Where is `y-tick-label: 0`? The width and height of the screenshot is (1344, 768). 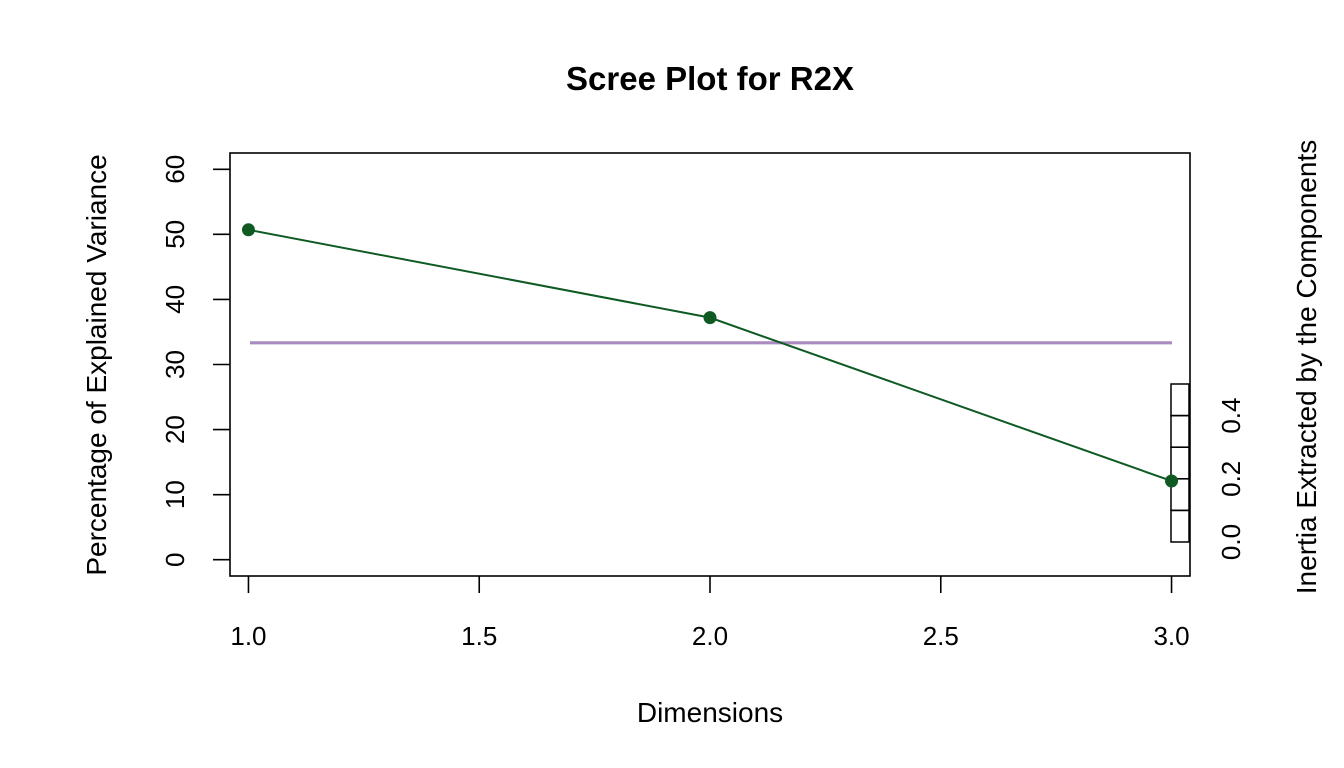
y-tick-label: 0 is located at coordinates (175, 559).